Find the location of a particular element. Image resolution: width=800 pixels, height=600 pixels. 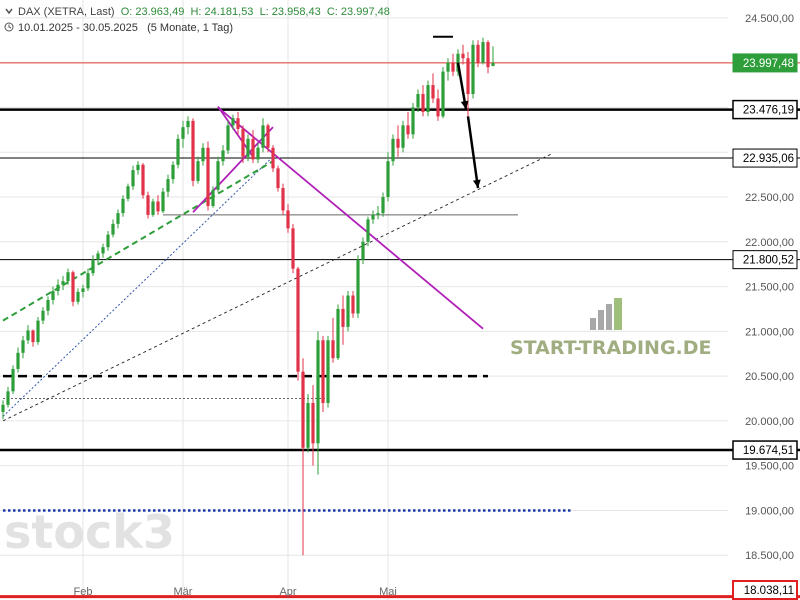

level-price-label: 18.038,11 is located at coordinates (769, 591).